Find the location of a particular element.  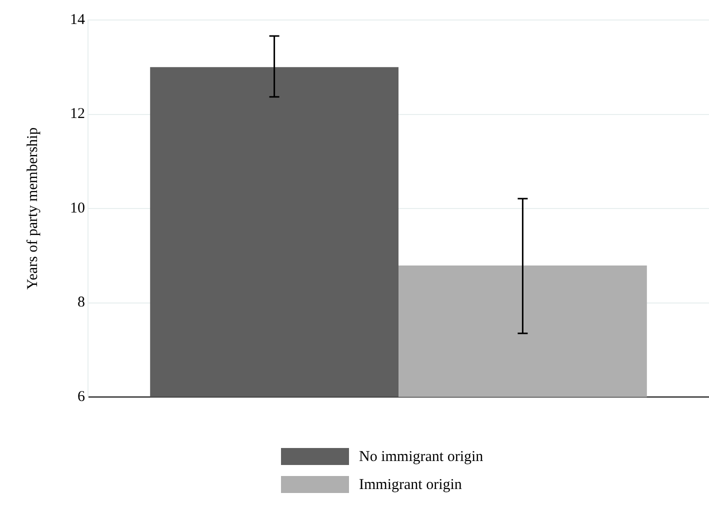

y-tick-label: 12 is located at coordinates (77, 114).